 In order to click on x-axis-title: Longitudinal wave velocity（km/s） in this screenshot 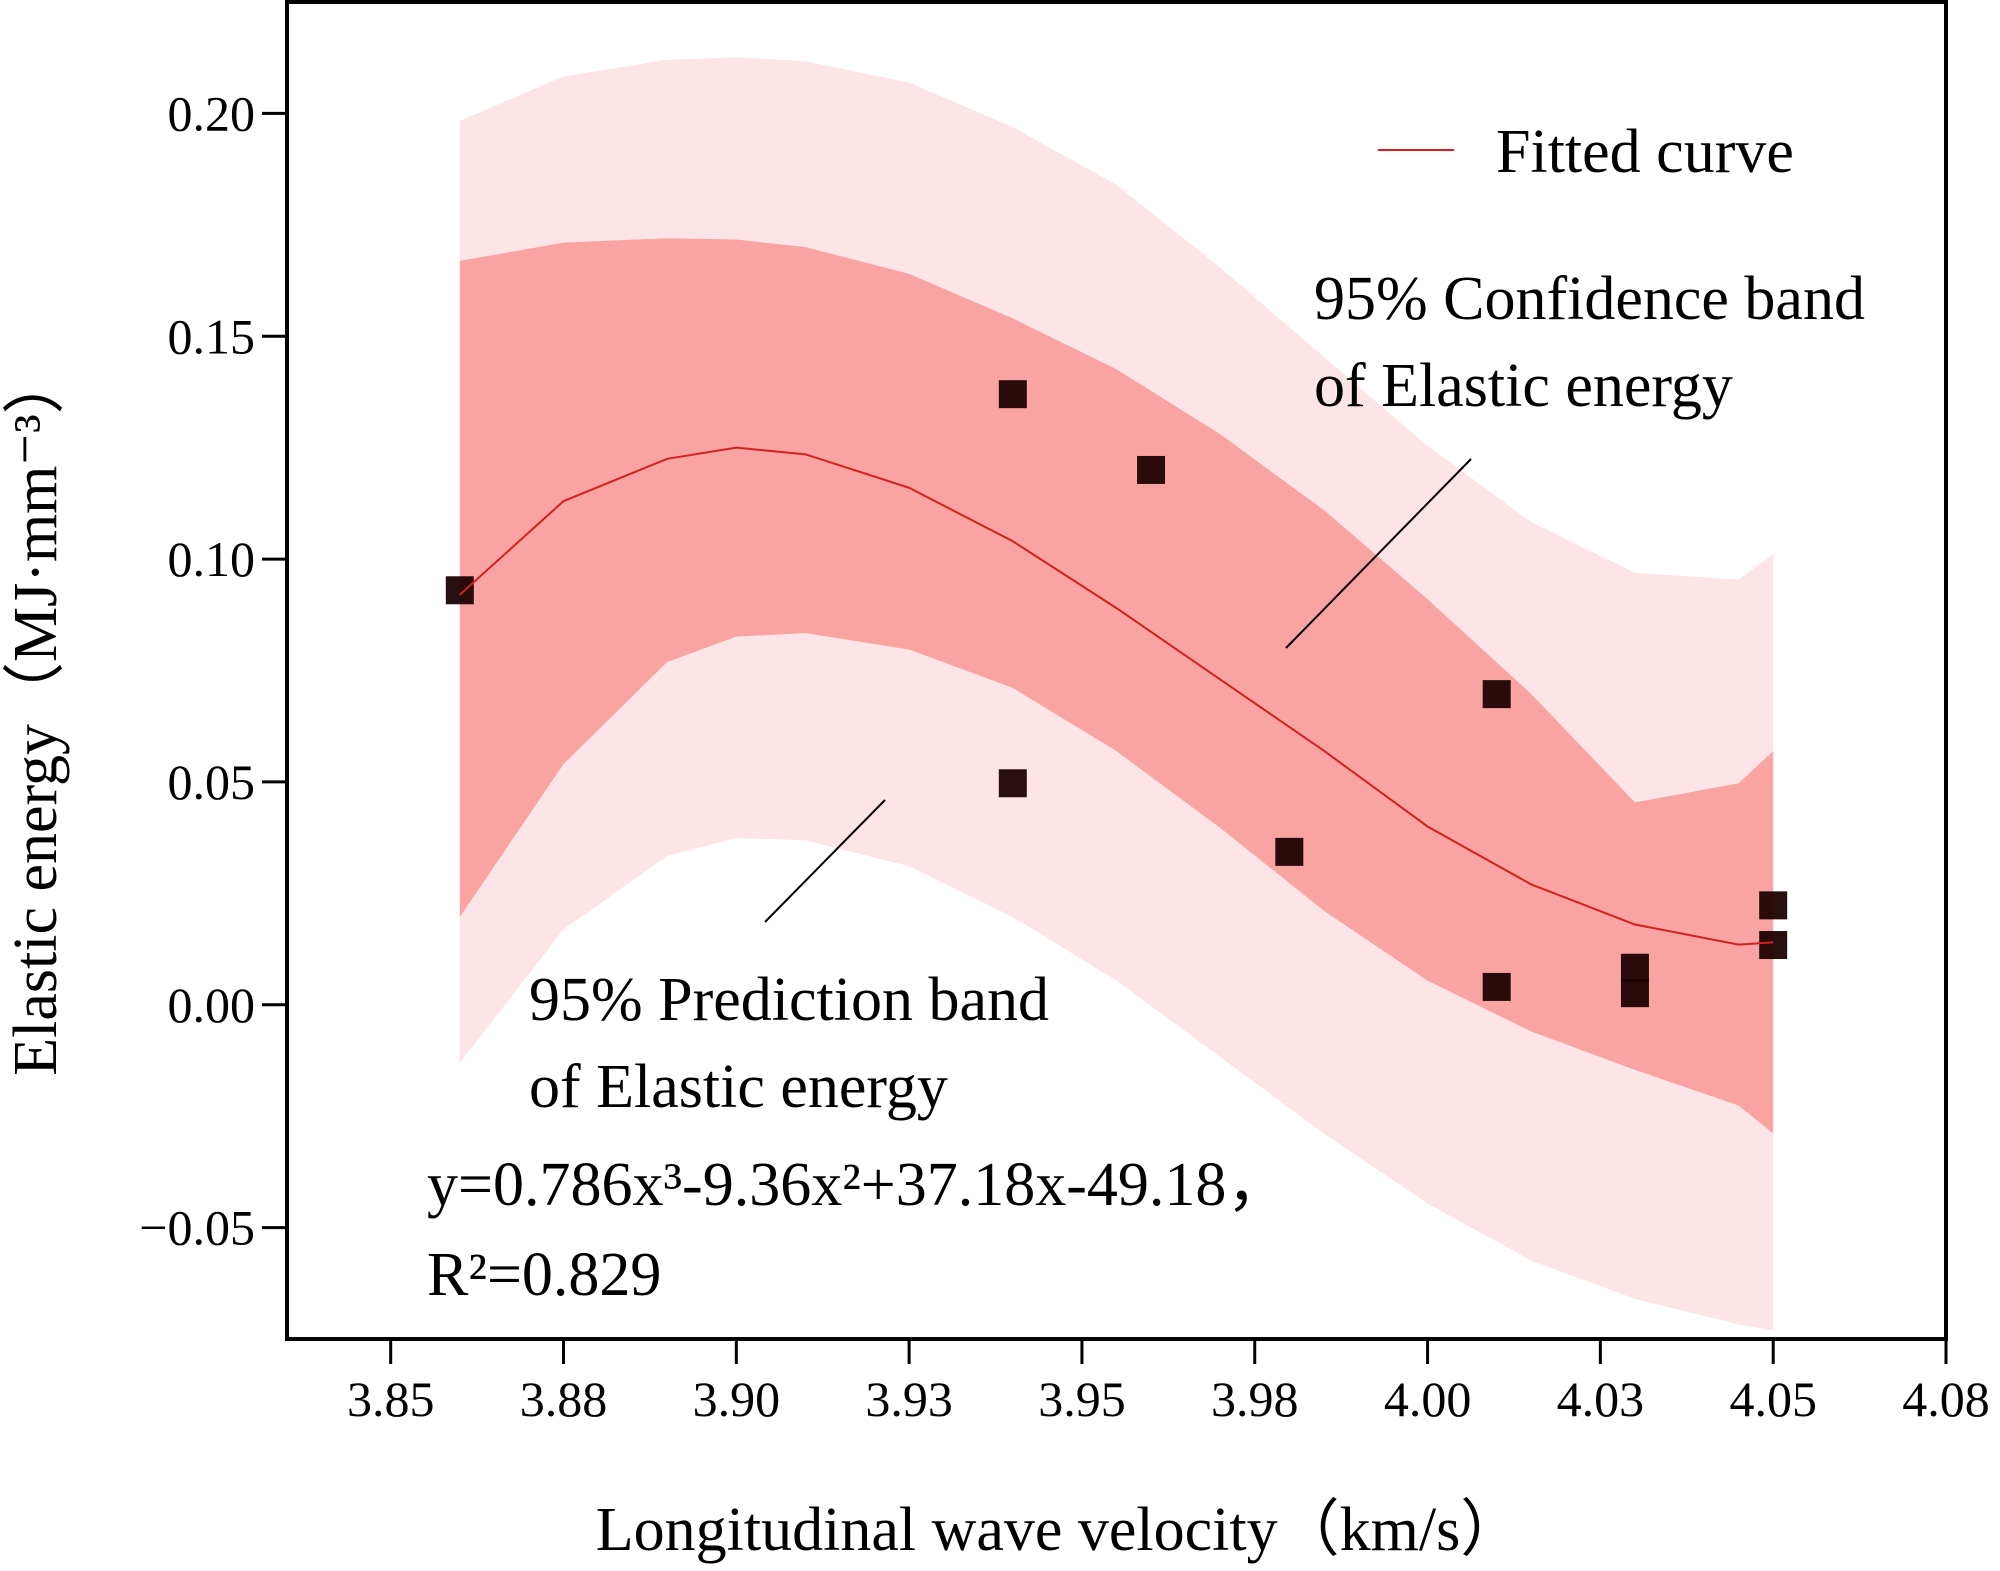, I will do `click(1059, 1530)`.